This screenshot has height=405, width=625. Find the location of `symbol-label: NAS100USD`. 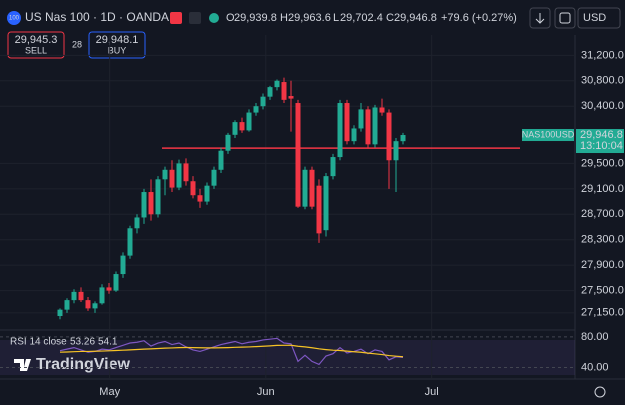

symbol-label: NAS100USD is located at coordinates (548, 134).